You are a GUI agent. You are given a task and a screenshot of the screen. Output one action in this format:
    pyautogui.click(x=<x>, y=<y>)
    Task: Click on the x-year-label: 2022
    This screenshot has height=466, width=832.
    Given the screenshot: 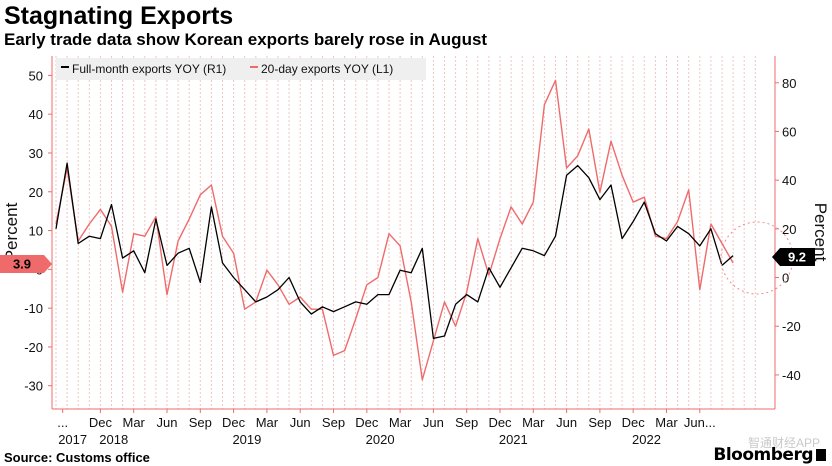 What is the action you would take?
    pyautogui.click(x=646, y=439)
    